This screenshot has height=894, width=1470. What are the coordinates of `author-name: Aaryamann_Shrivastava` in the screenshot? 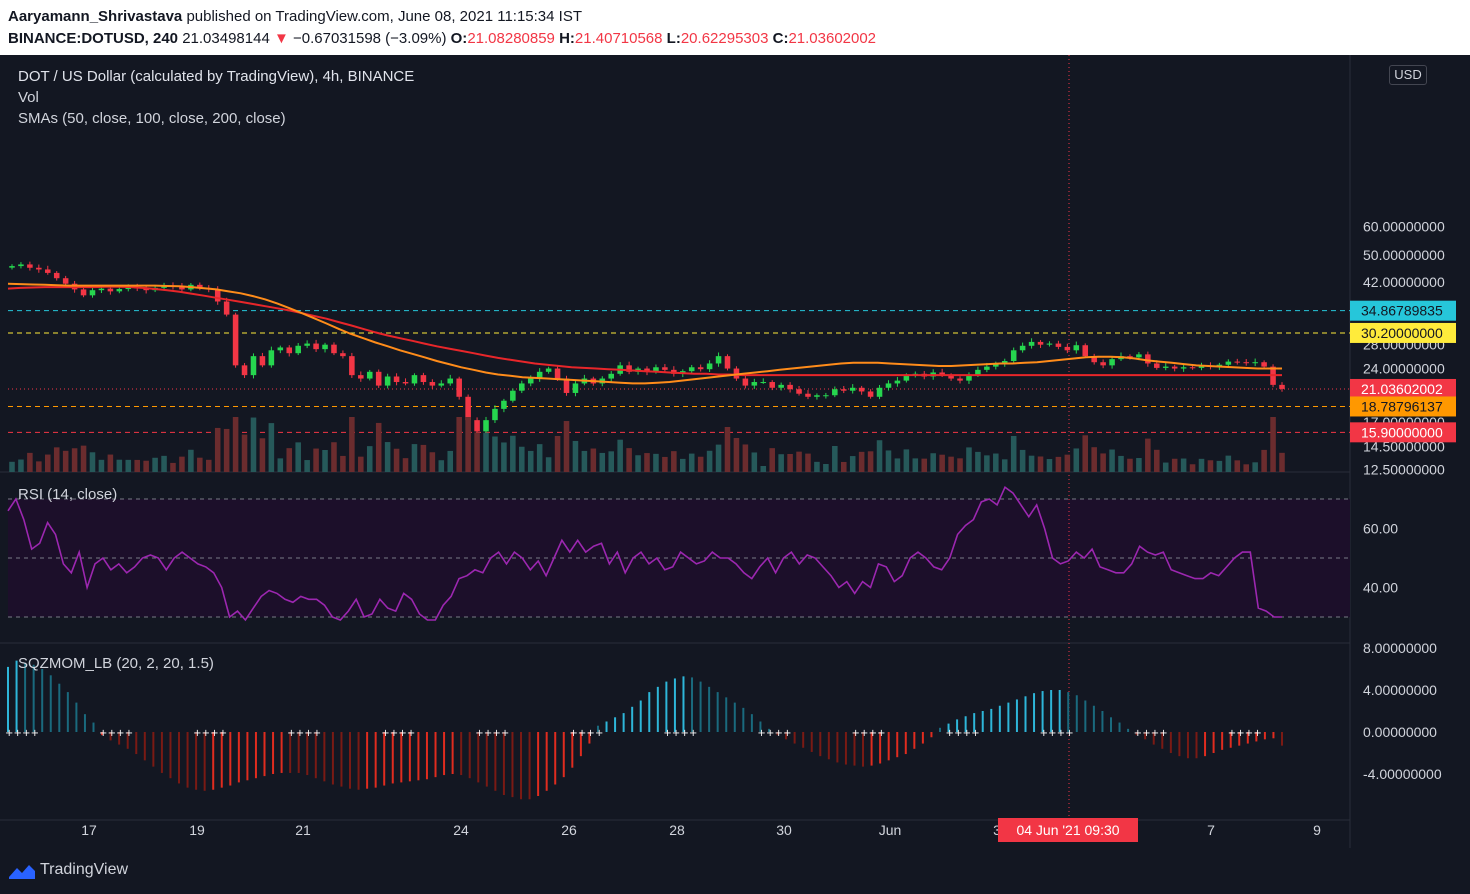 It's located at (95, 16).